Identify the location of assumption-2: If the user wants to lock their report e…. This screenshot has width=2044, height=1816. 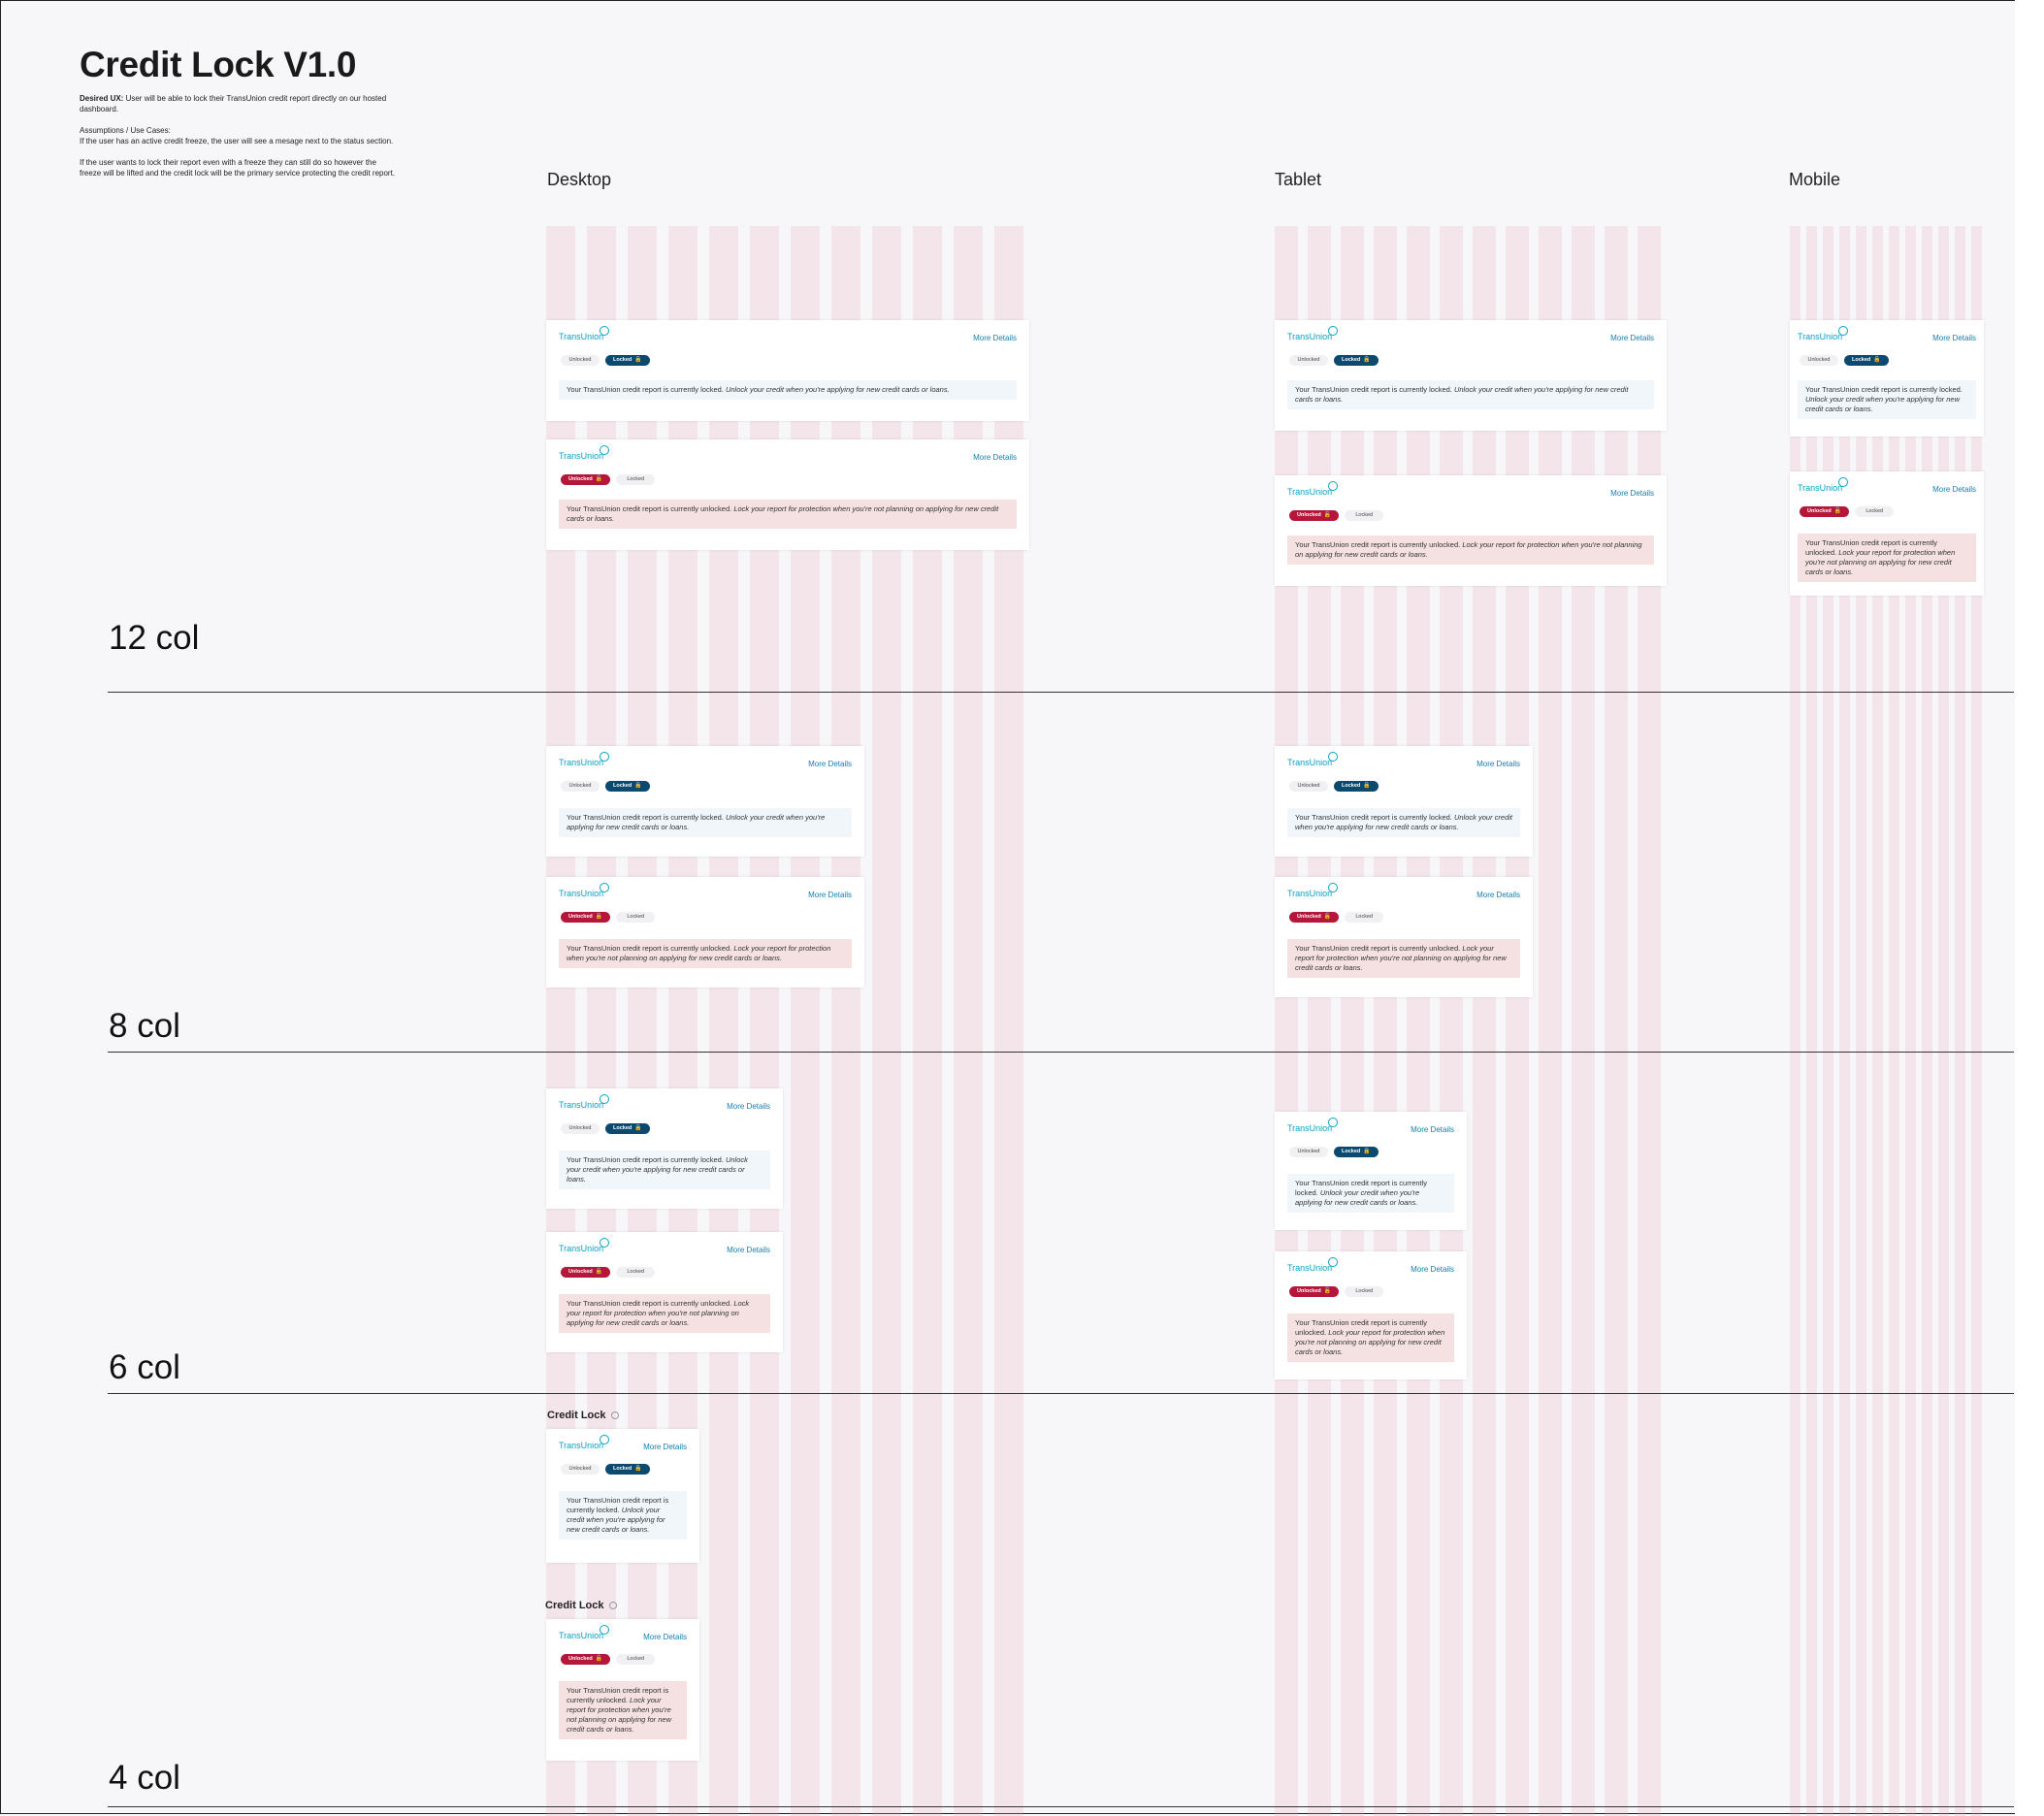
(238, 168).